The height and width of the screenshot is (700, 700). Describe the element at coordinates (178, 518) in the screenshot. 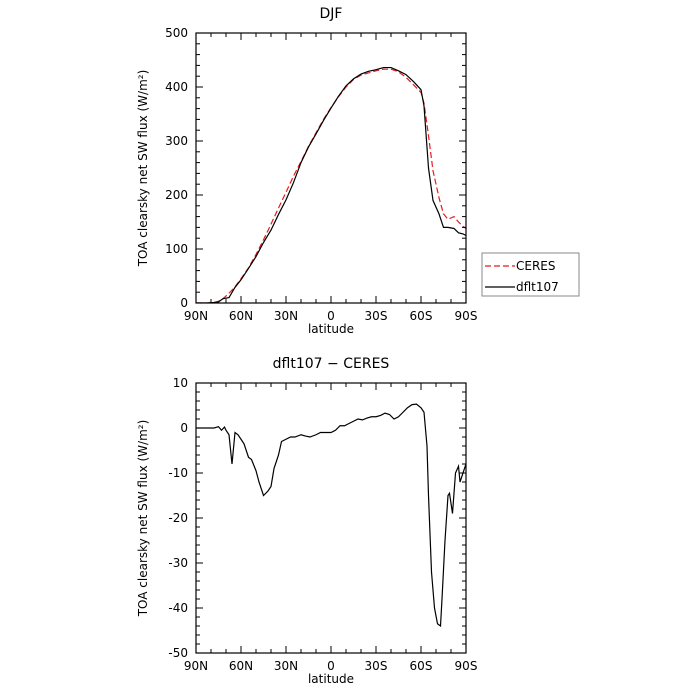

I see `y-tick-label: -20` at that location.